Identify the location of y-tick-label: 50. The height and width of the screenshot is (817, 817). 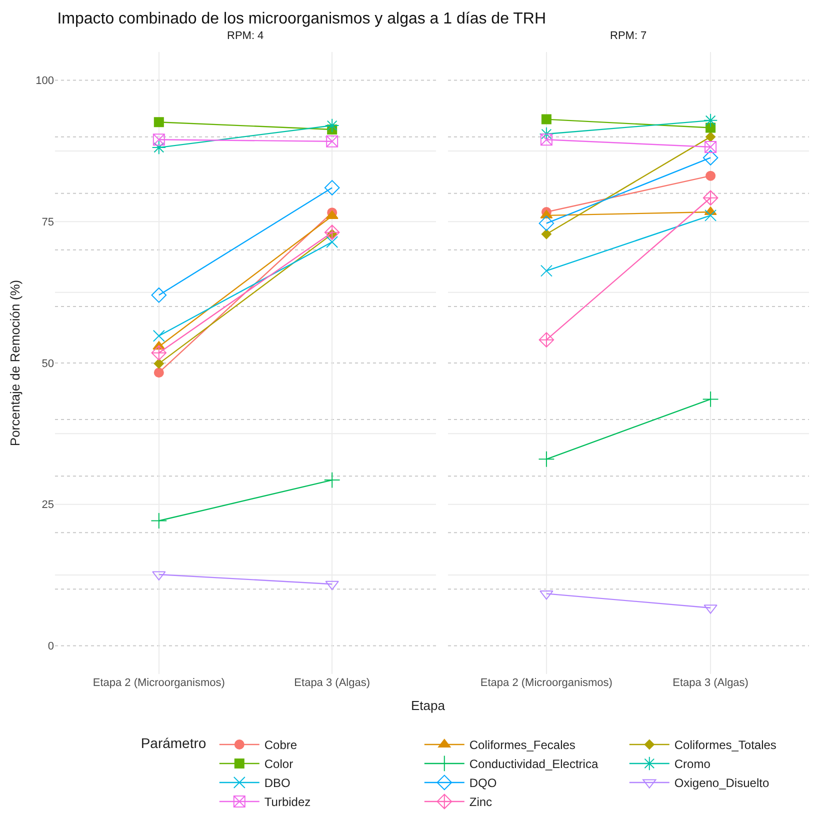
(48, 364).